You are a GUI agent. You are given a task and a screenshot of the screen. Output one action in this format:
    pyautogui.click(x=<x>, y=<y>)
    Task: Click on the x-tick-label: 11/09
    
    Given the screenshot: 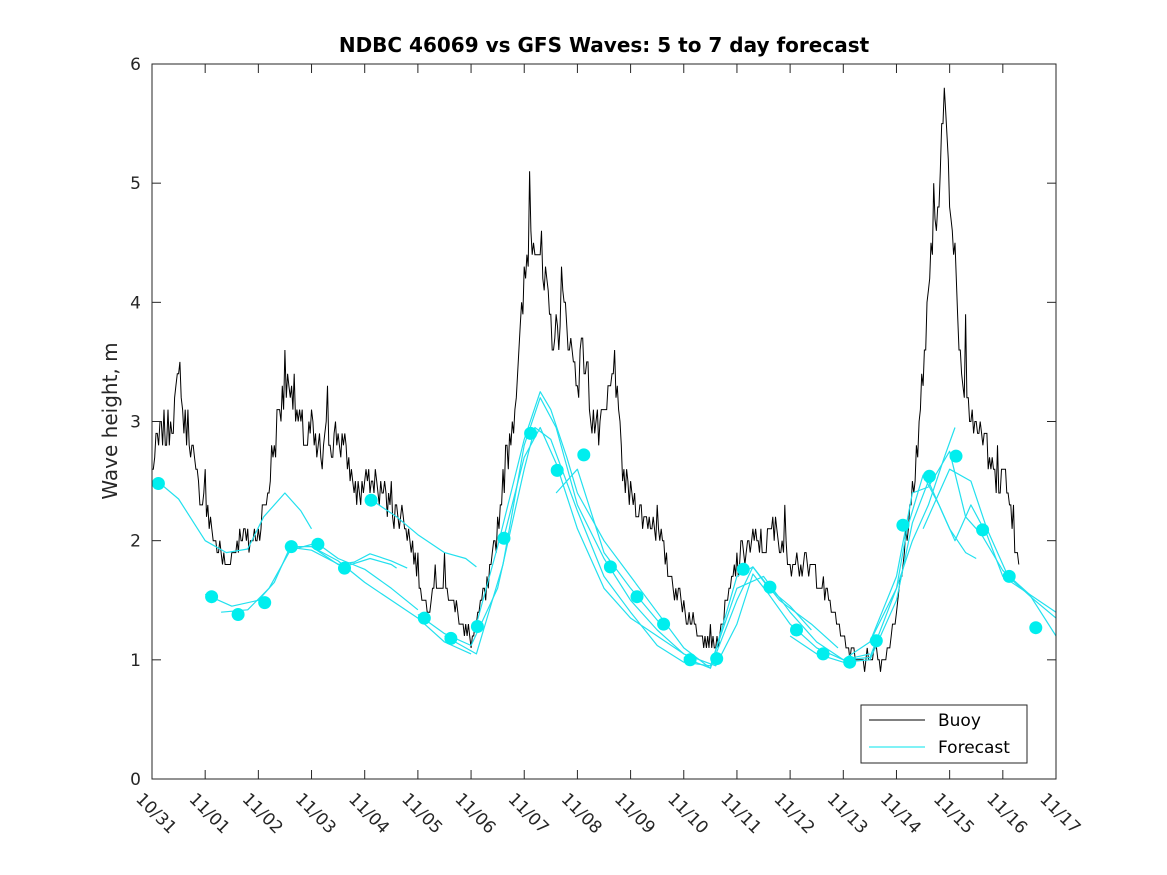 What is the action you would take?
    pyautogui.click(x=634, y=813)
    